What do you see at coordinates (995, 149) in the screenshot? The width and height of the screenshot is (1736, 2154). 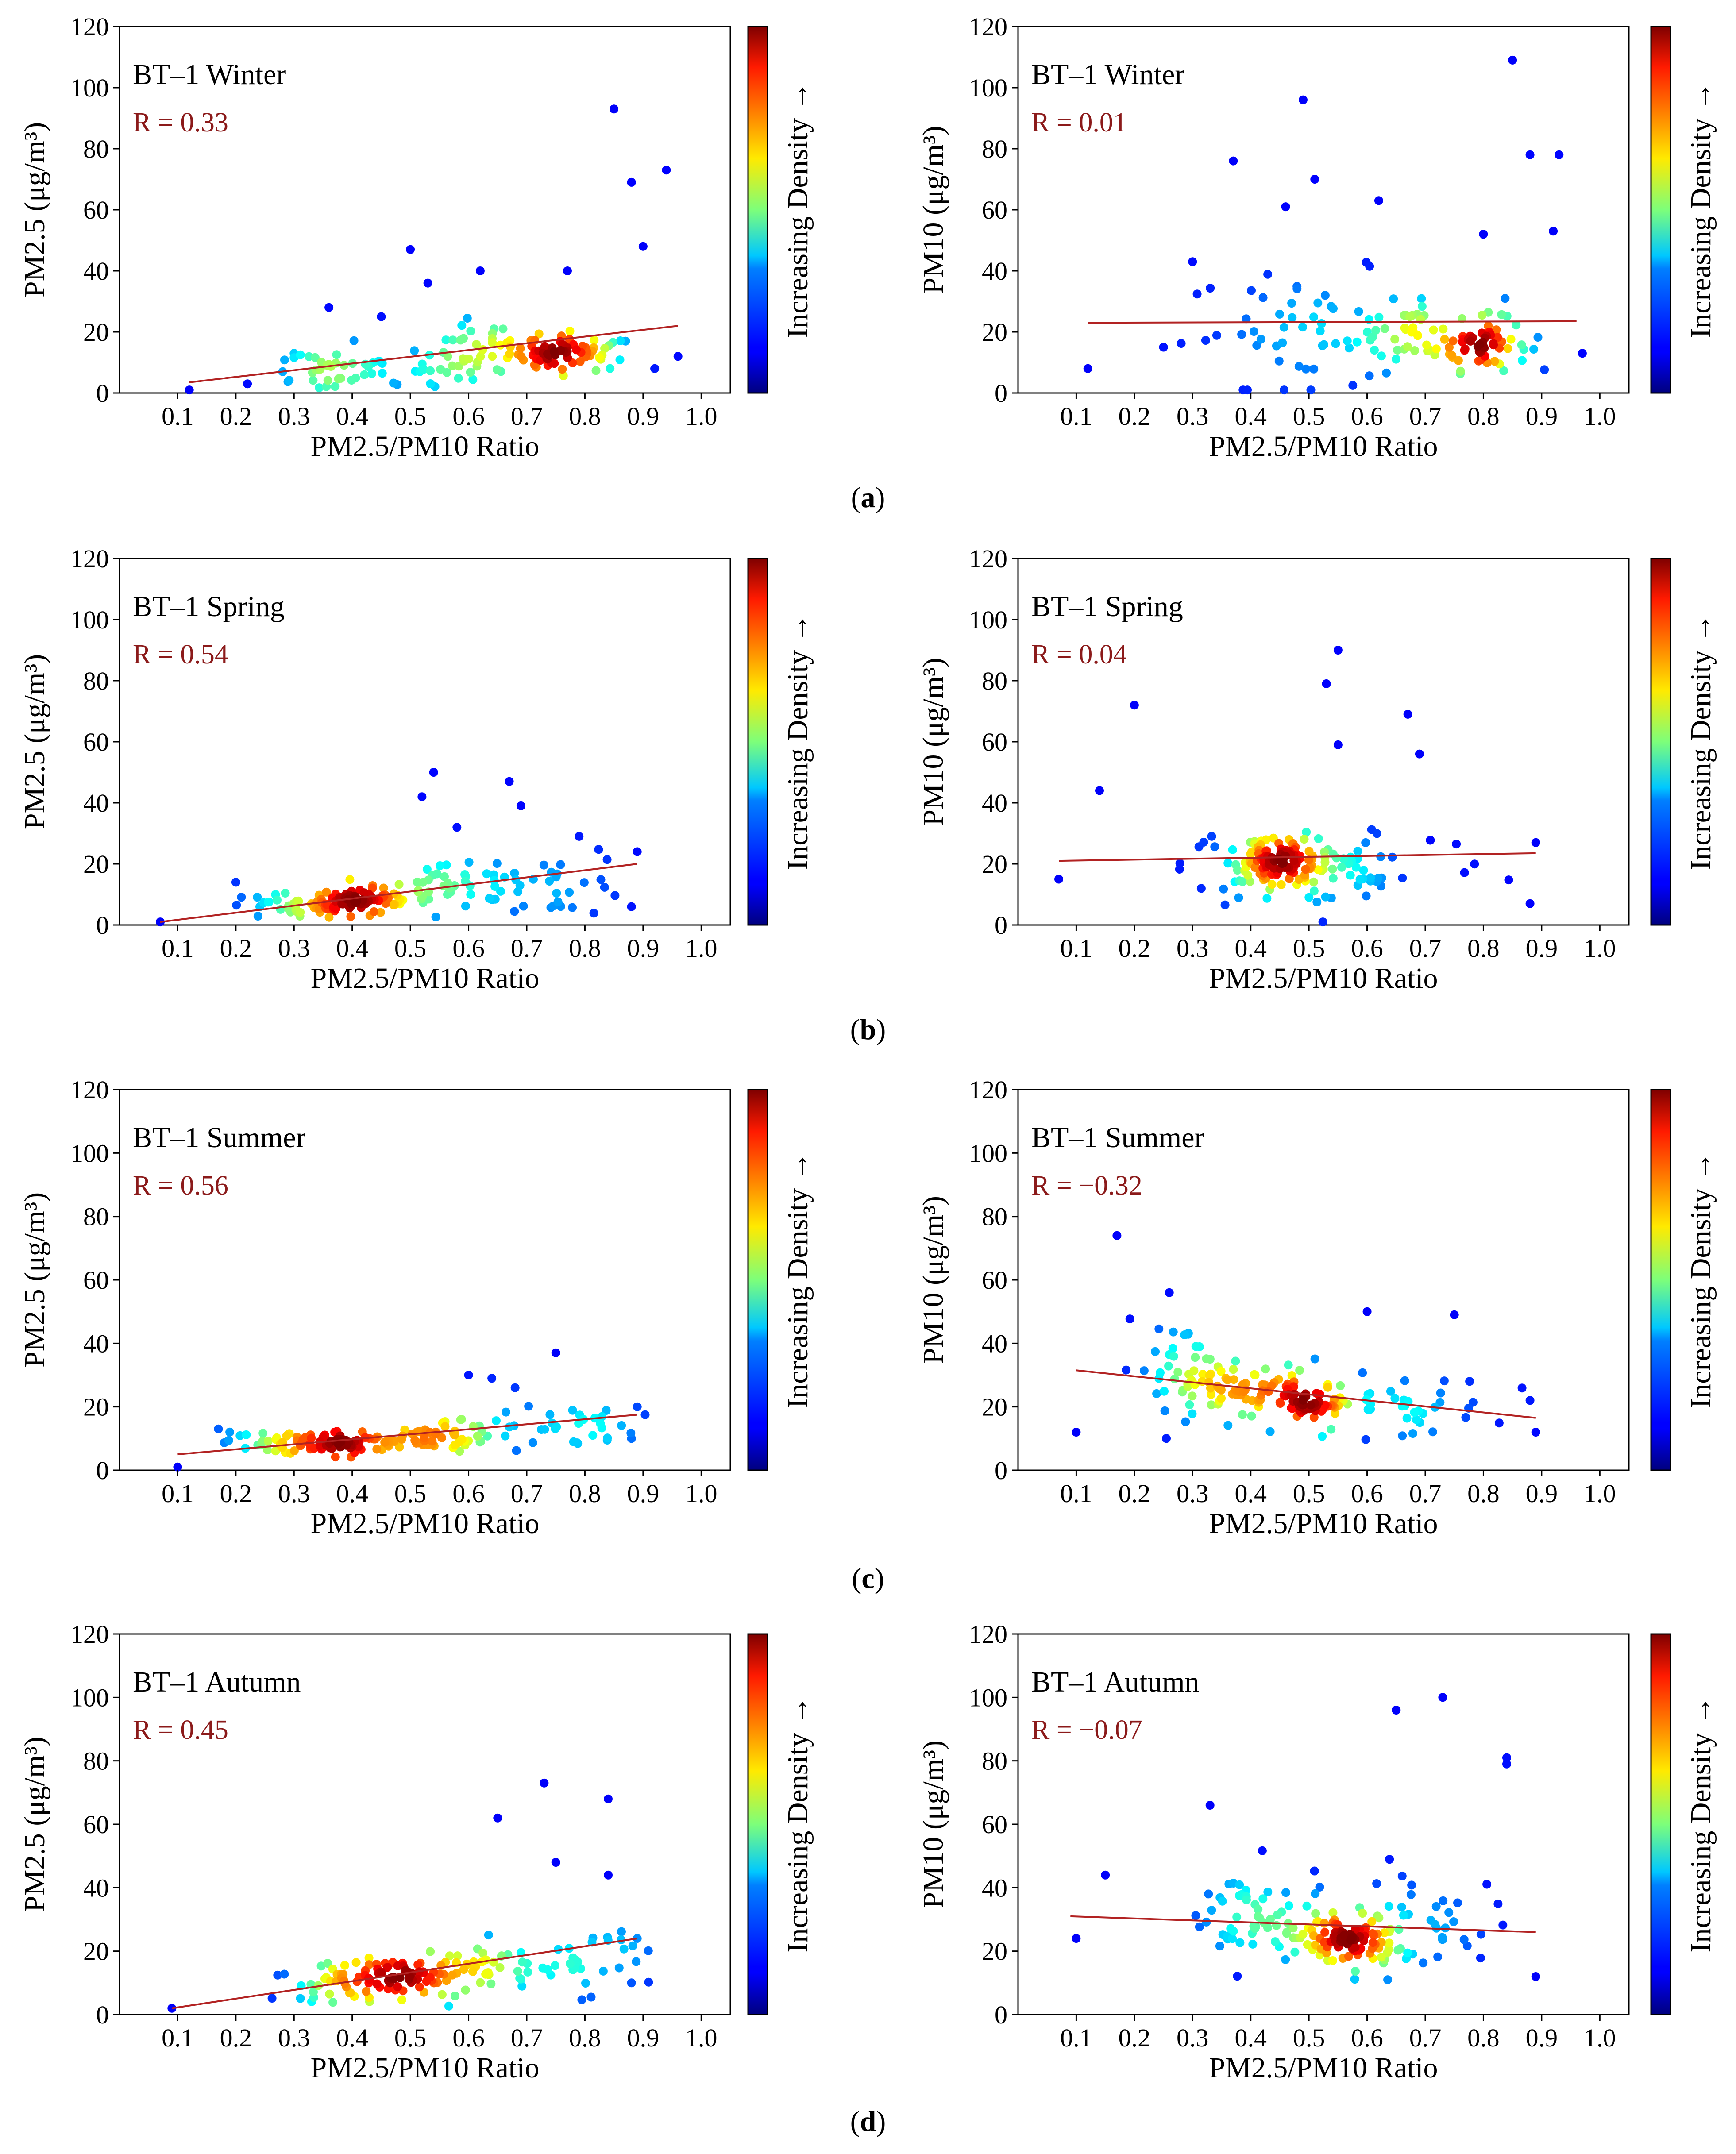 I see `y-tick-label: 80` at bounding box center [995, 149].